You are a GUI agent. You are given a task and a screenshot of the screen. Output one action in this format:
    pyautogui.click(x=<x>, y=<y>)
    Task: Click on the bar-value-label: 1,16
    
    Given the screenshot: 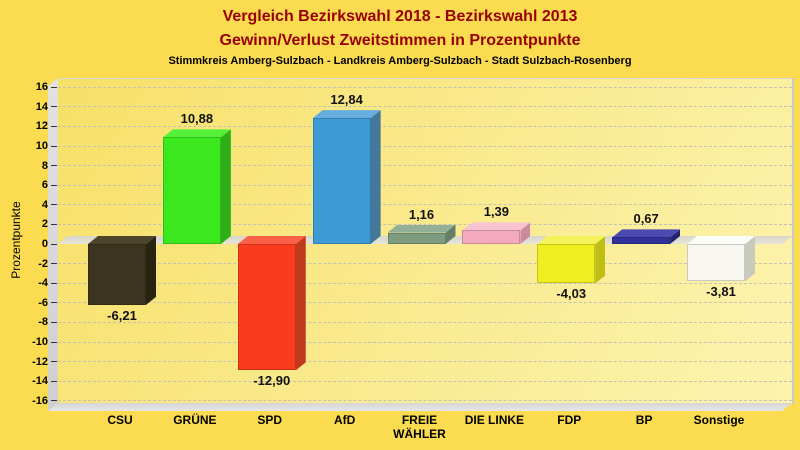 What is the action you would take?
    pyautogui.click(x=421, y=214)
    